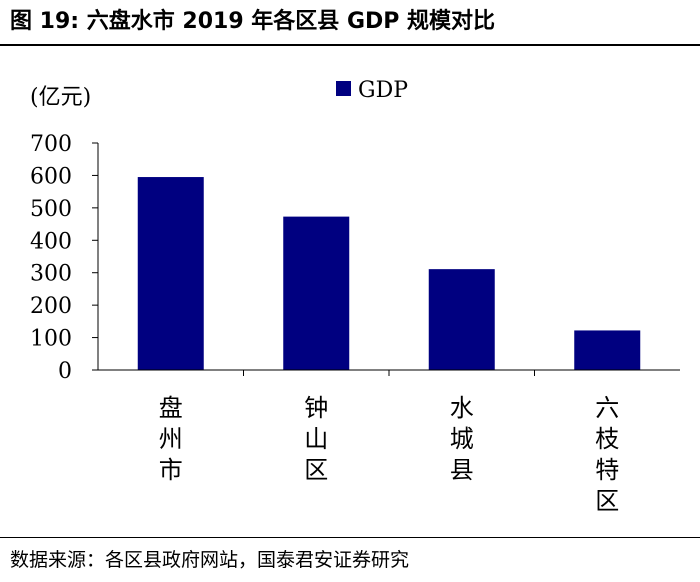 The width and height of the screenshot is (700, 582). What do you see at coordinates (607, 454) in the screenshot?
I see `x-category-label-4: 六枝特区` at bounding box center [607, 454].